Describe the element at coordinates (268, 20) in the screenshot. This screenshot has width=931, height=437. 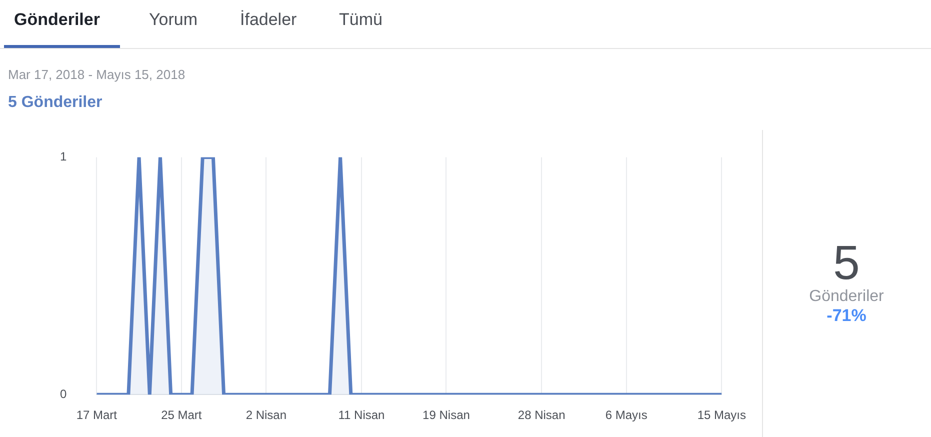
I see `text: İfadeler` at that location.